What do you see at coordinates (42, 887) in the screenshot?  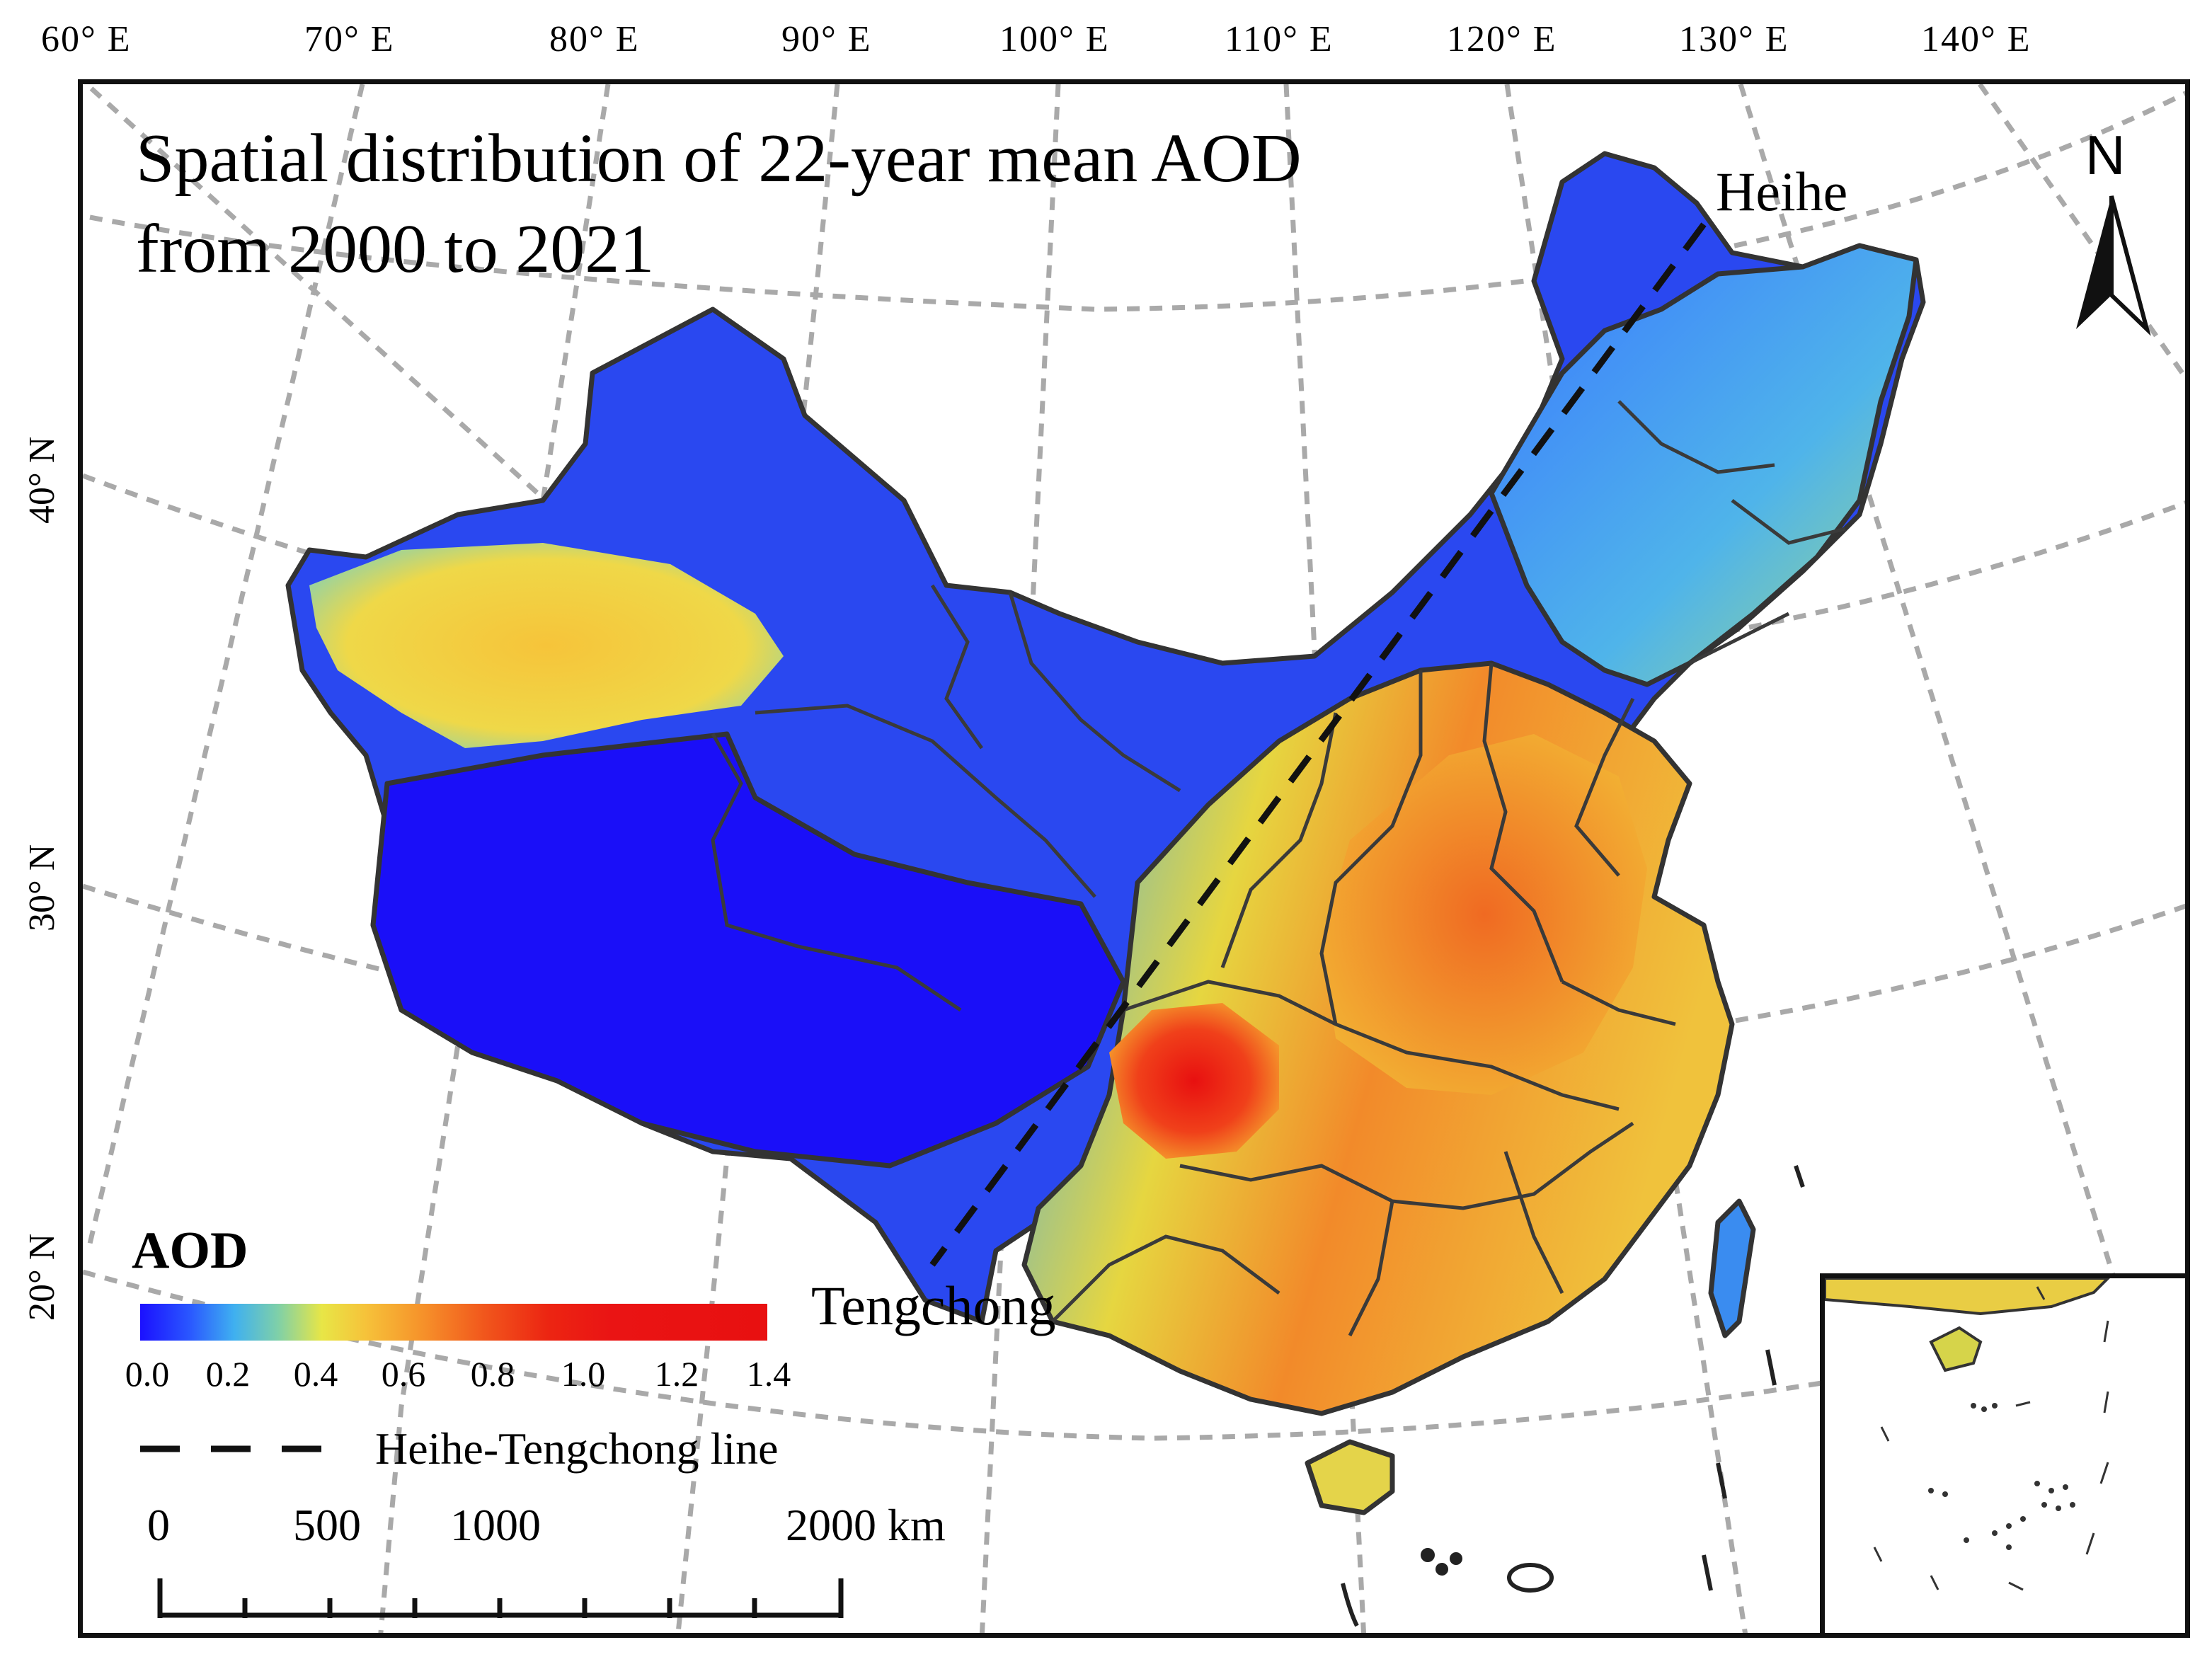 I see `lat-label-30: 30° N` at bounding box center [42, 887].